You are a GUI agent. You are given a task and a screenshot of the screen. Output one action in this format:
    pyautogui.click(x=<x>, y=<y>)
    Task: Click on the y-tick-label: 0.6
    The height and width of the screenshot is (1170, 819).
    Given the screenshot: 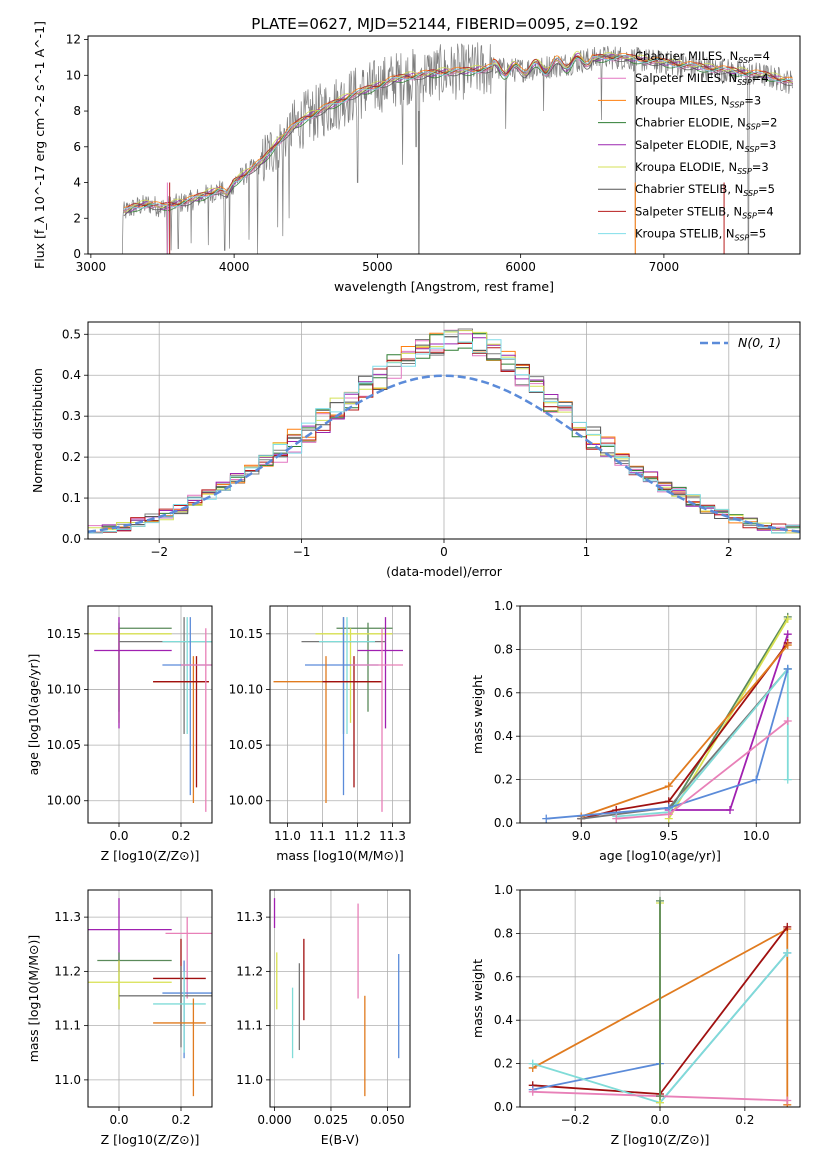 What is the action you would take?
    pyautogui.click(x=503, y=693)
    